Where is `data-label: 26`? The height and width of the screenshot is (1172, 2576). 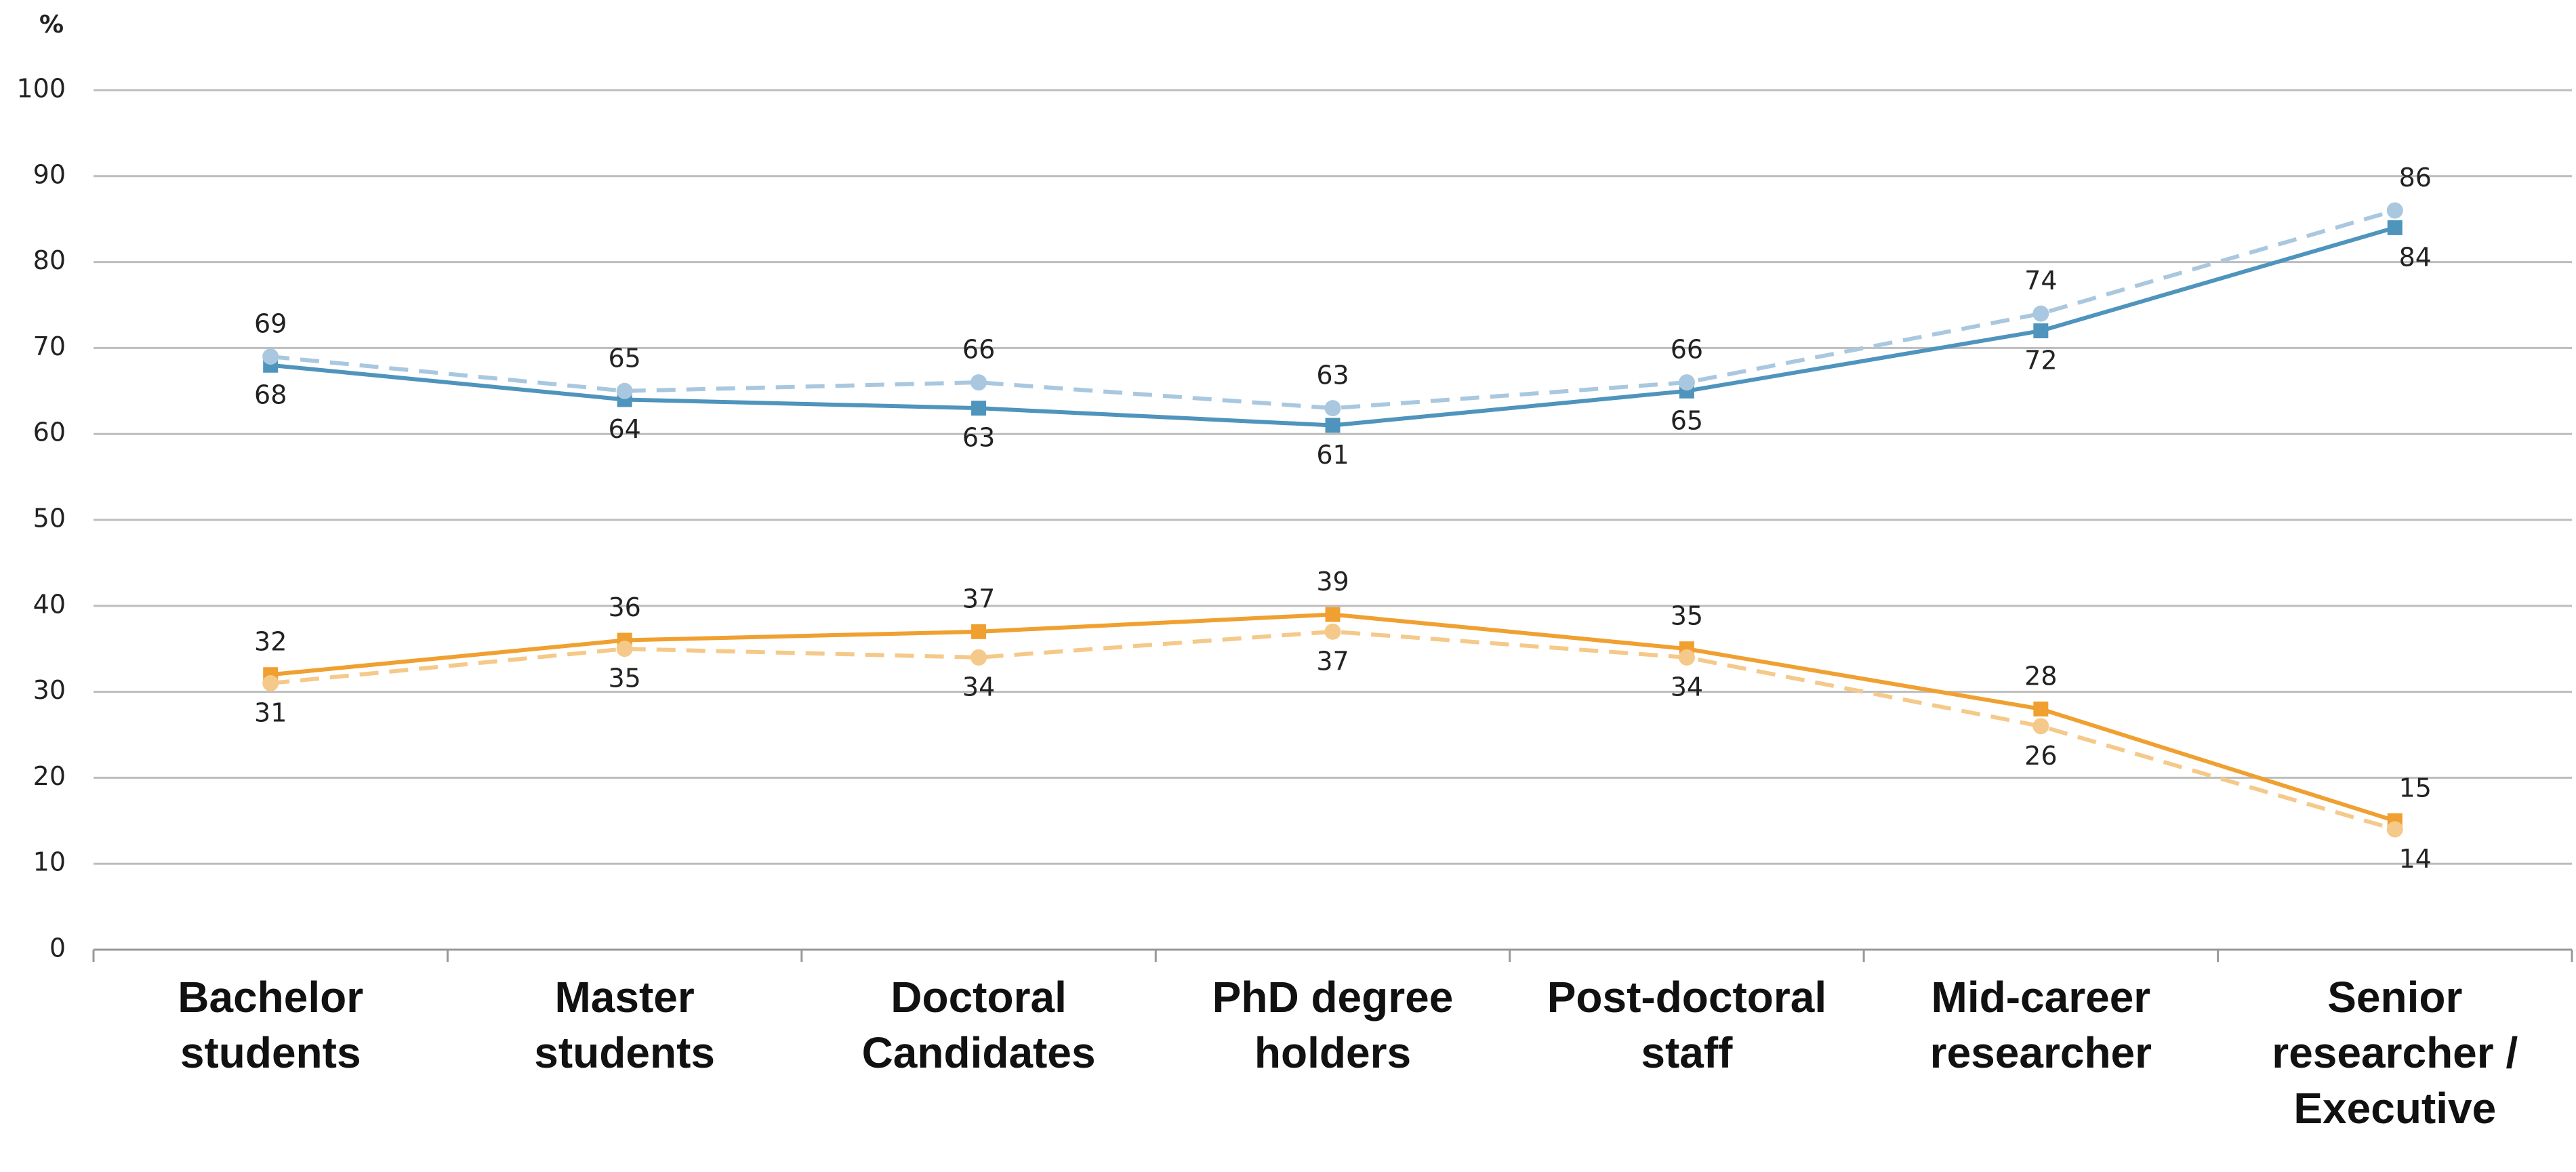 data-label: 26 is located at coordinates (2041, 756).